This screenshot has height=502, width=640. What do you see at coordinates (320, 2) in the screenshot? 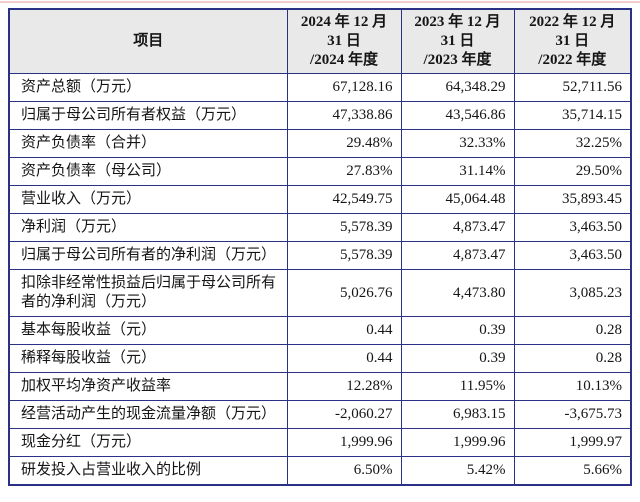
I see `top-accent-line` at bounding box center [320, 2].